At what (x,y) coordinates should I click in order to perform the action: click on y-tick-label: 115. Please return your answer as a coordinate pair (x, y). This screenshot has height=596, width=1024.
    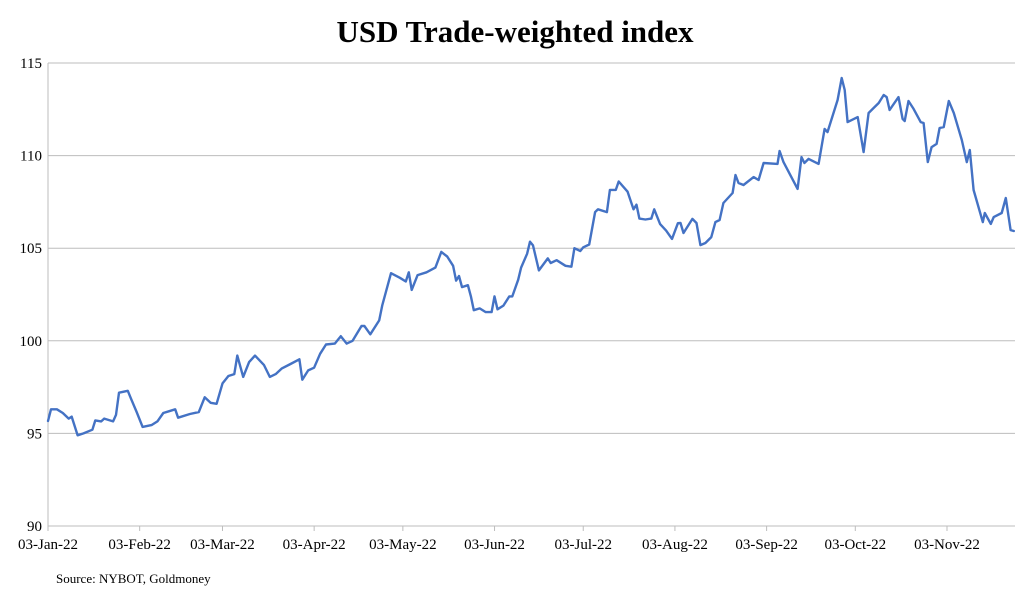
    Looking at the image, I should click on (31, 64).